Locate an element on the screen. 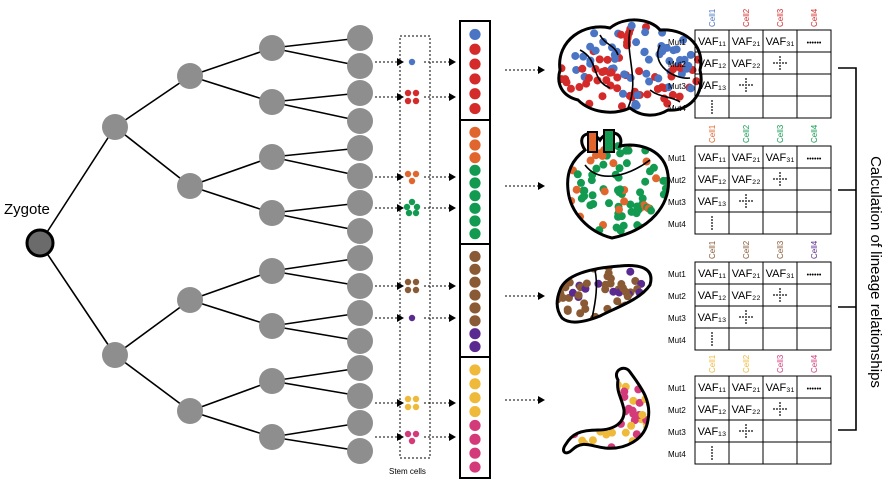 Image resolution: width=886 pixels, height=482 pixels. vaf-cell: VAF₁₁ is located at coordinates (712, 274).